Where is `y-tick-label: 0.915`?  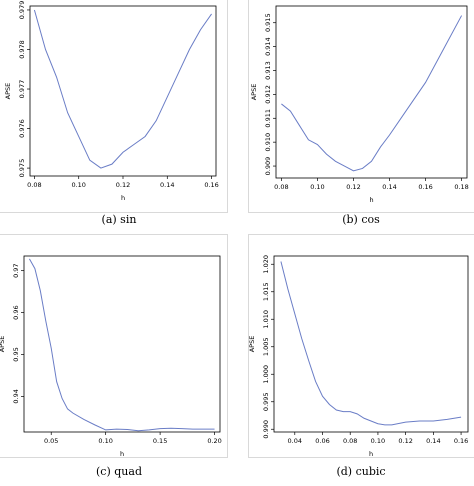 y-tick-label: 0.915 is located at coordinates (268, 22).